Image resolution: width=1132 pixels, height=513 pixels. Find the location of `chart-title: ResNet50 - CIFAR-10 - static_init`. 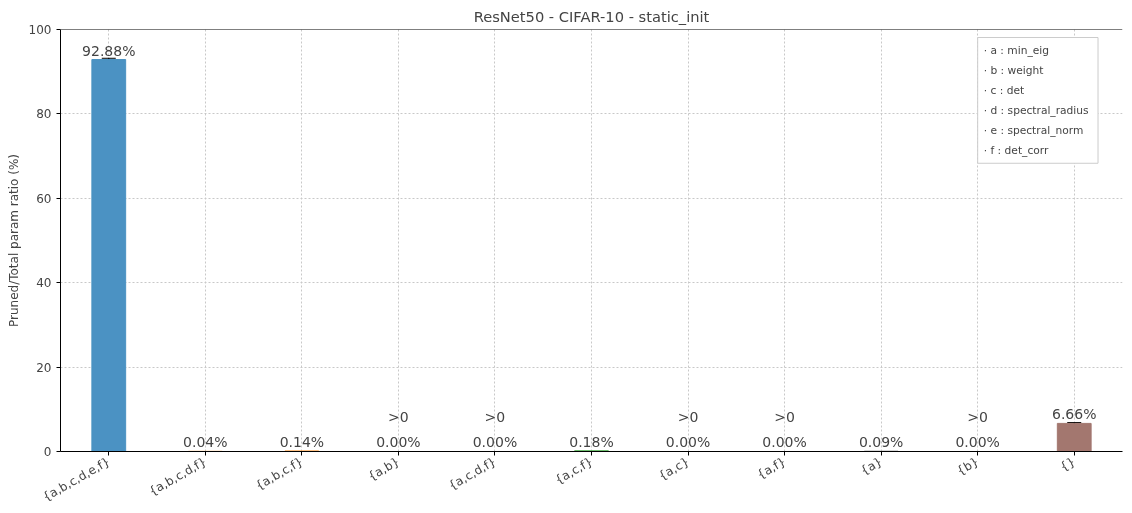

chart-title: ResNet50 - CIFAR-10 - static_init is located at coordinates (591, 16).